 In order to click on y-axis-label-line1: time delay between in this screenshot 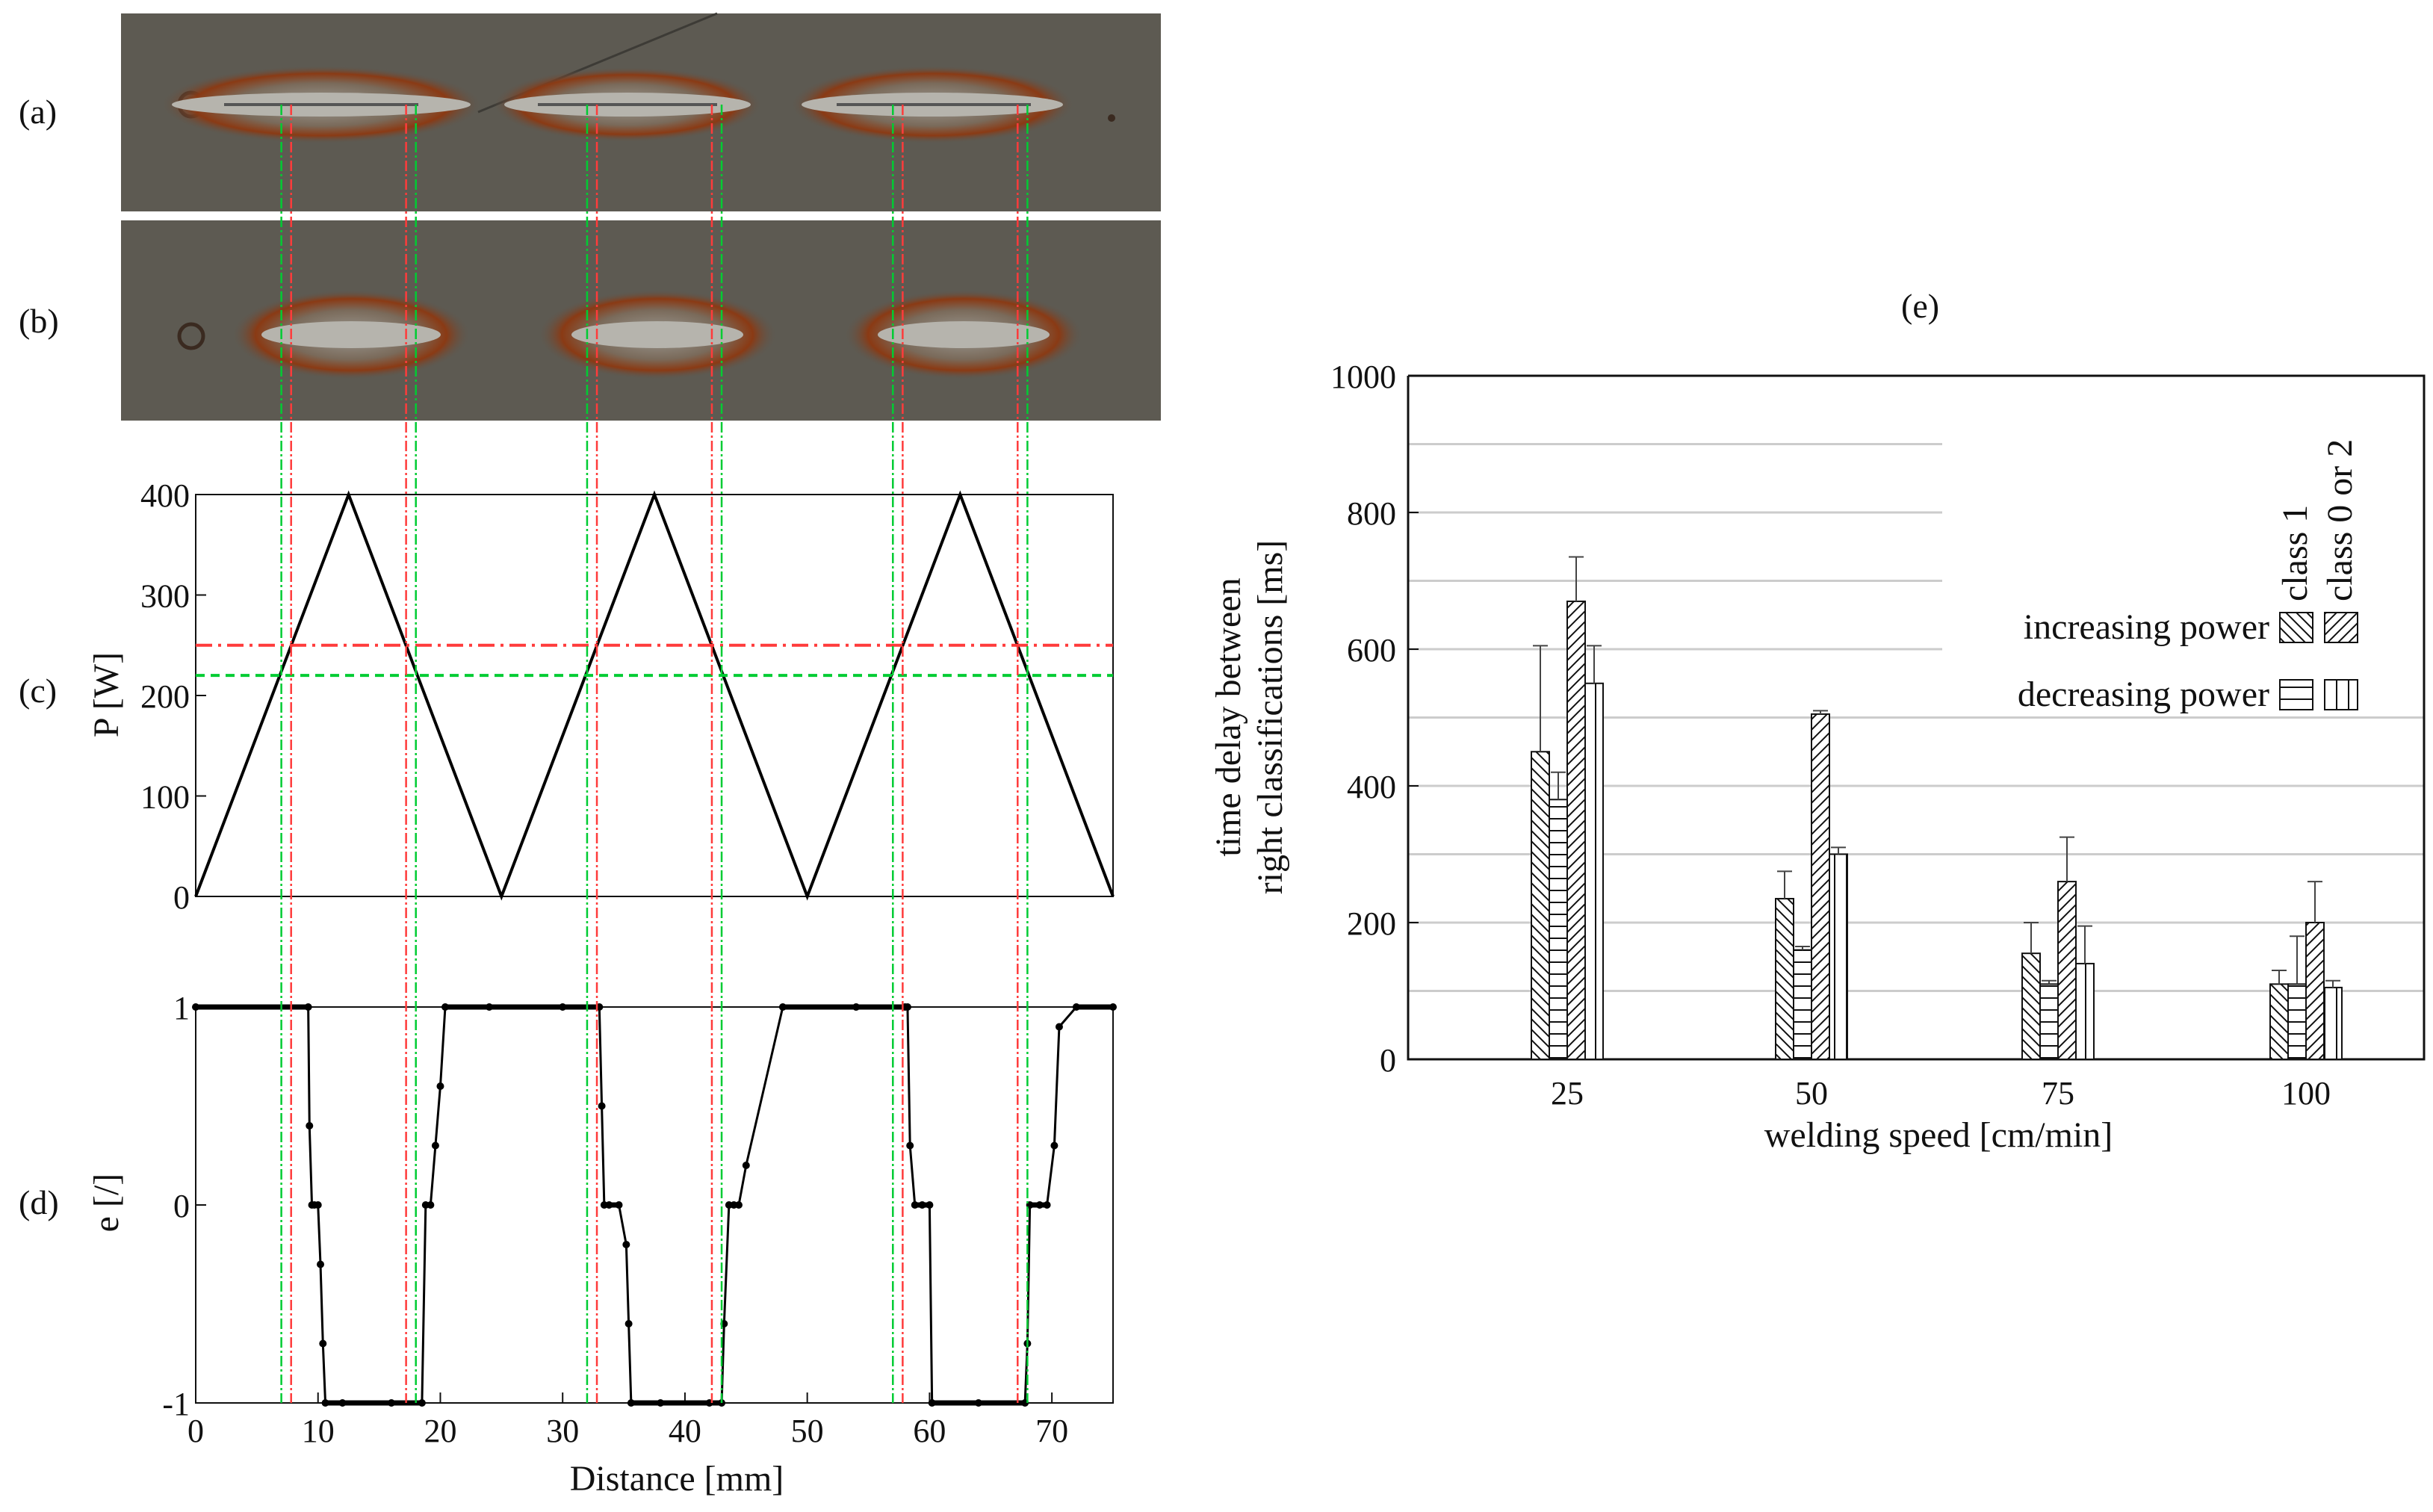, I will do `click(1229, 716)`.